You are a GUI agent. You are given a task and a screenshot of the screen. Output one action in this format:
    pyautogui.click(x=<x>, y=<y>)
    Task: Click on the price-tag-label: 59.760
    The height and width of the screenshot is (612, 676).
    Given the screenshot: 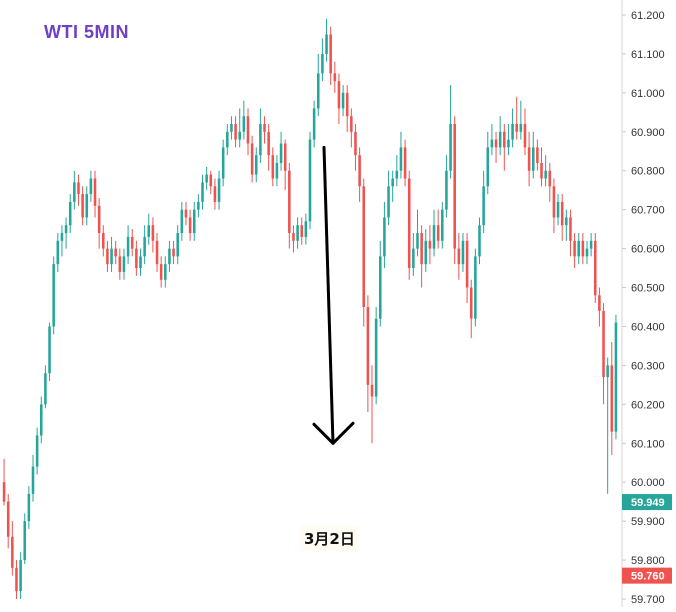 What is the action you would take?
    pyautogui.click(x=648, y=577)
    